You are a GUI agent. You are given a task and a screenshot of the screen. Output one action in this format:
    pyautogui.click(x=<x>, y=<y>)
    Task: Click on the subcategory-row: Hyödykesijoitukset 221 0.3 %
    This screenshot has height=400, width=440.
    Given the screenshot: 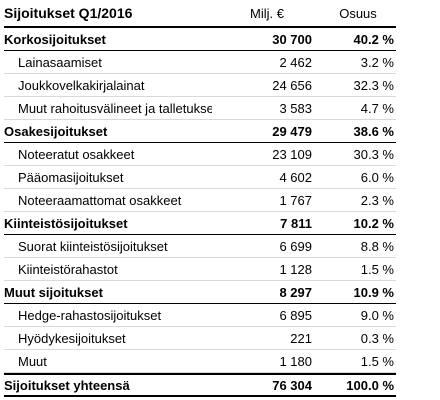 What is the action you would take?
    pyautogui.click(x=200, y=338)
    